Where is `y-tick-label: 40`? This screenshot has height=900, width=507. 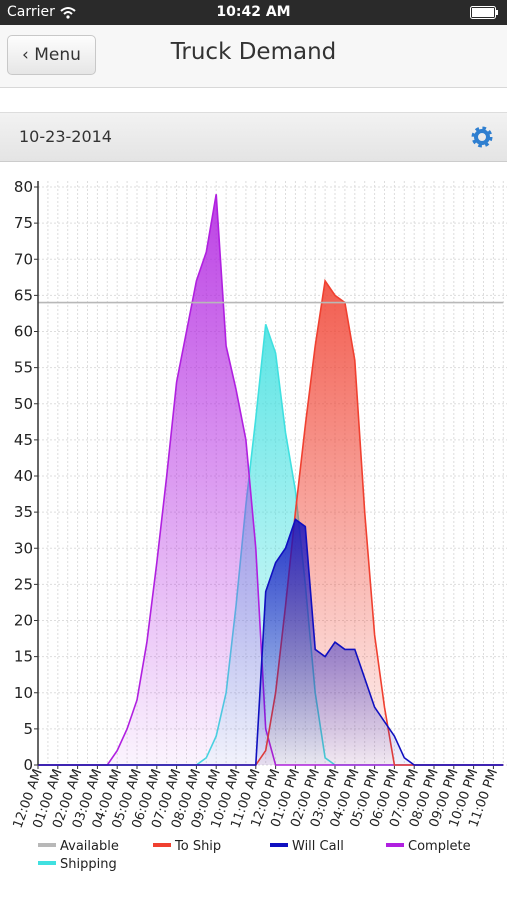
y-tick-label: 40 is located at coordinates (23, 476).